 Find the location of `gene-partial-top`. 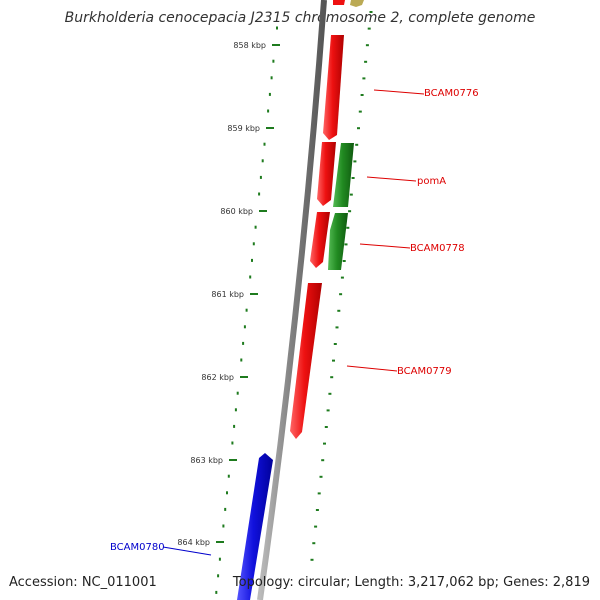

gene-partial-top is located at coordinates (357, 3).